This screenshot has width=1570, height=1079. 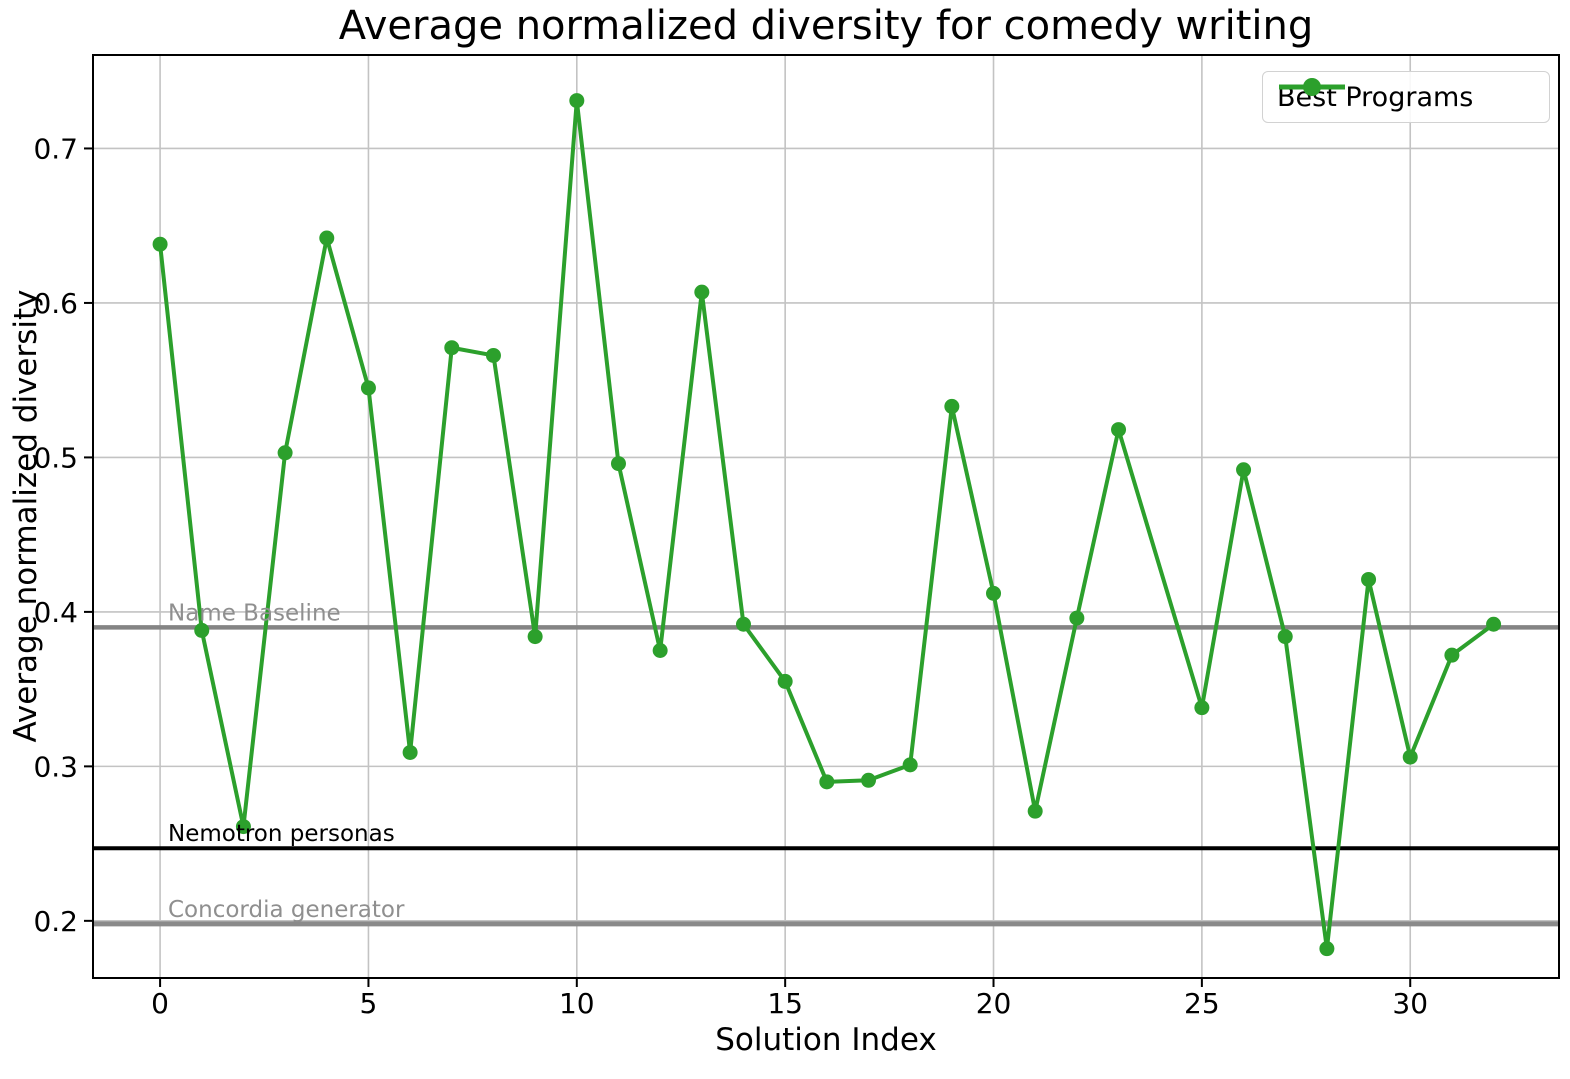 I want to click on y-axis-label: Average normalized diversity, so click(x=26, y=516).